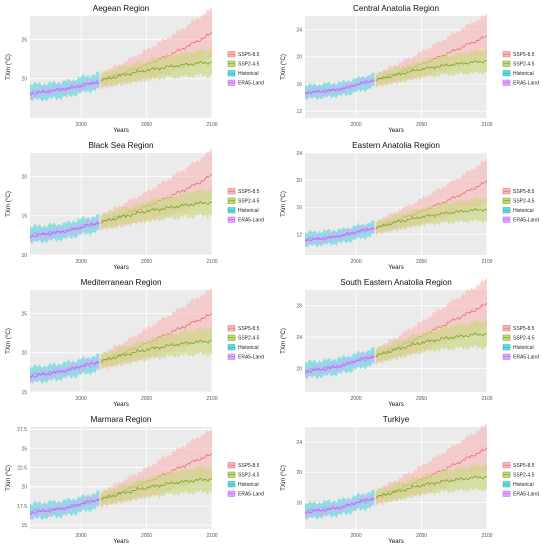 This screenshot has width=550, height=549. Describe the element at coordinates (22, 507) in the screenshot. I see `y-tick-label: 17.5` at that location.